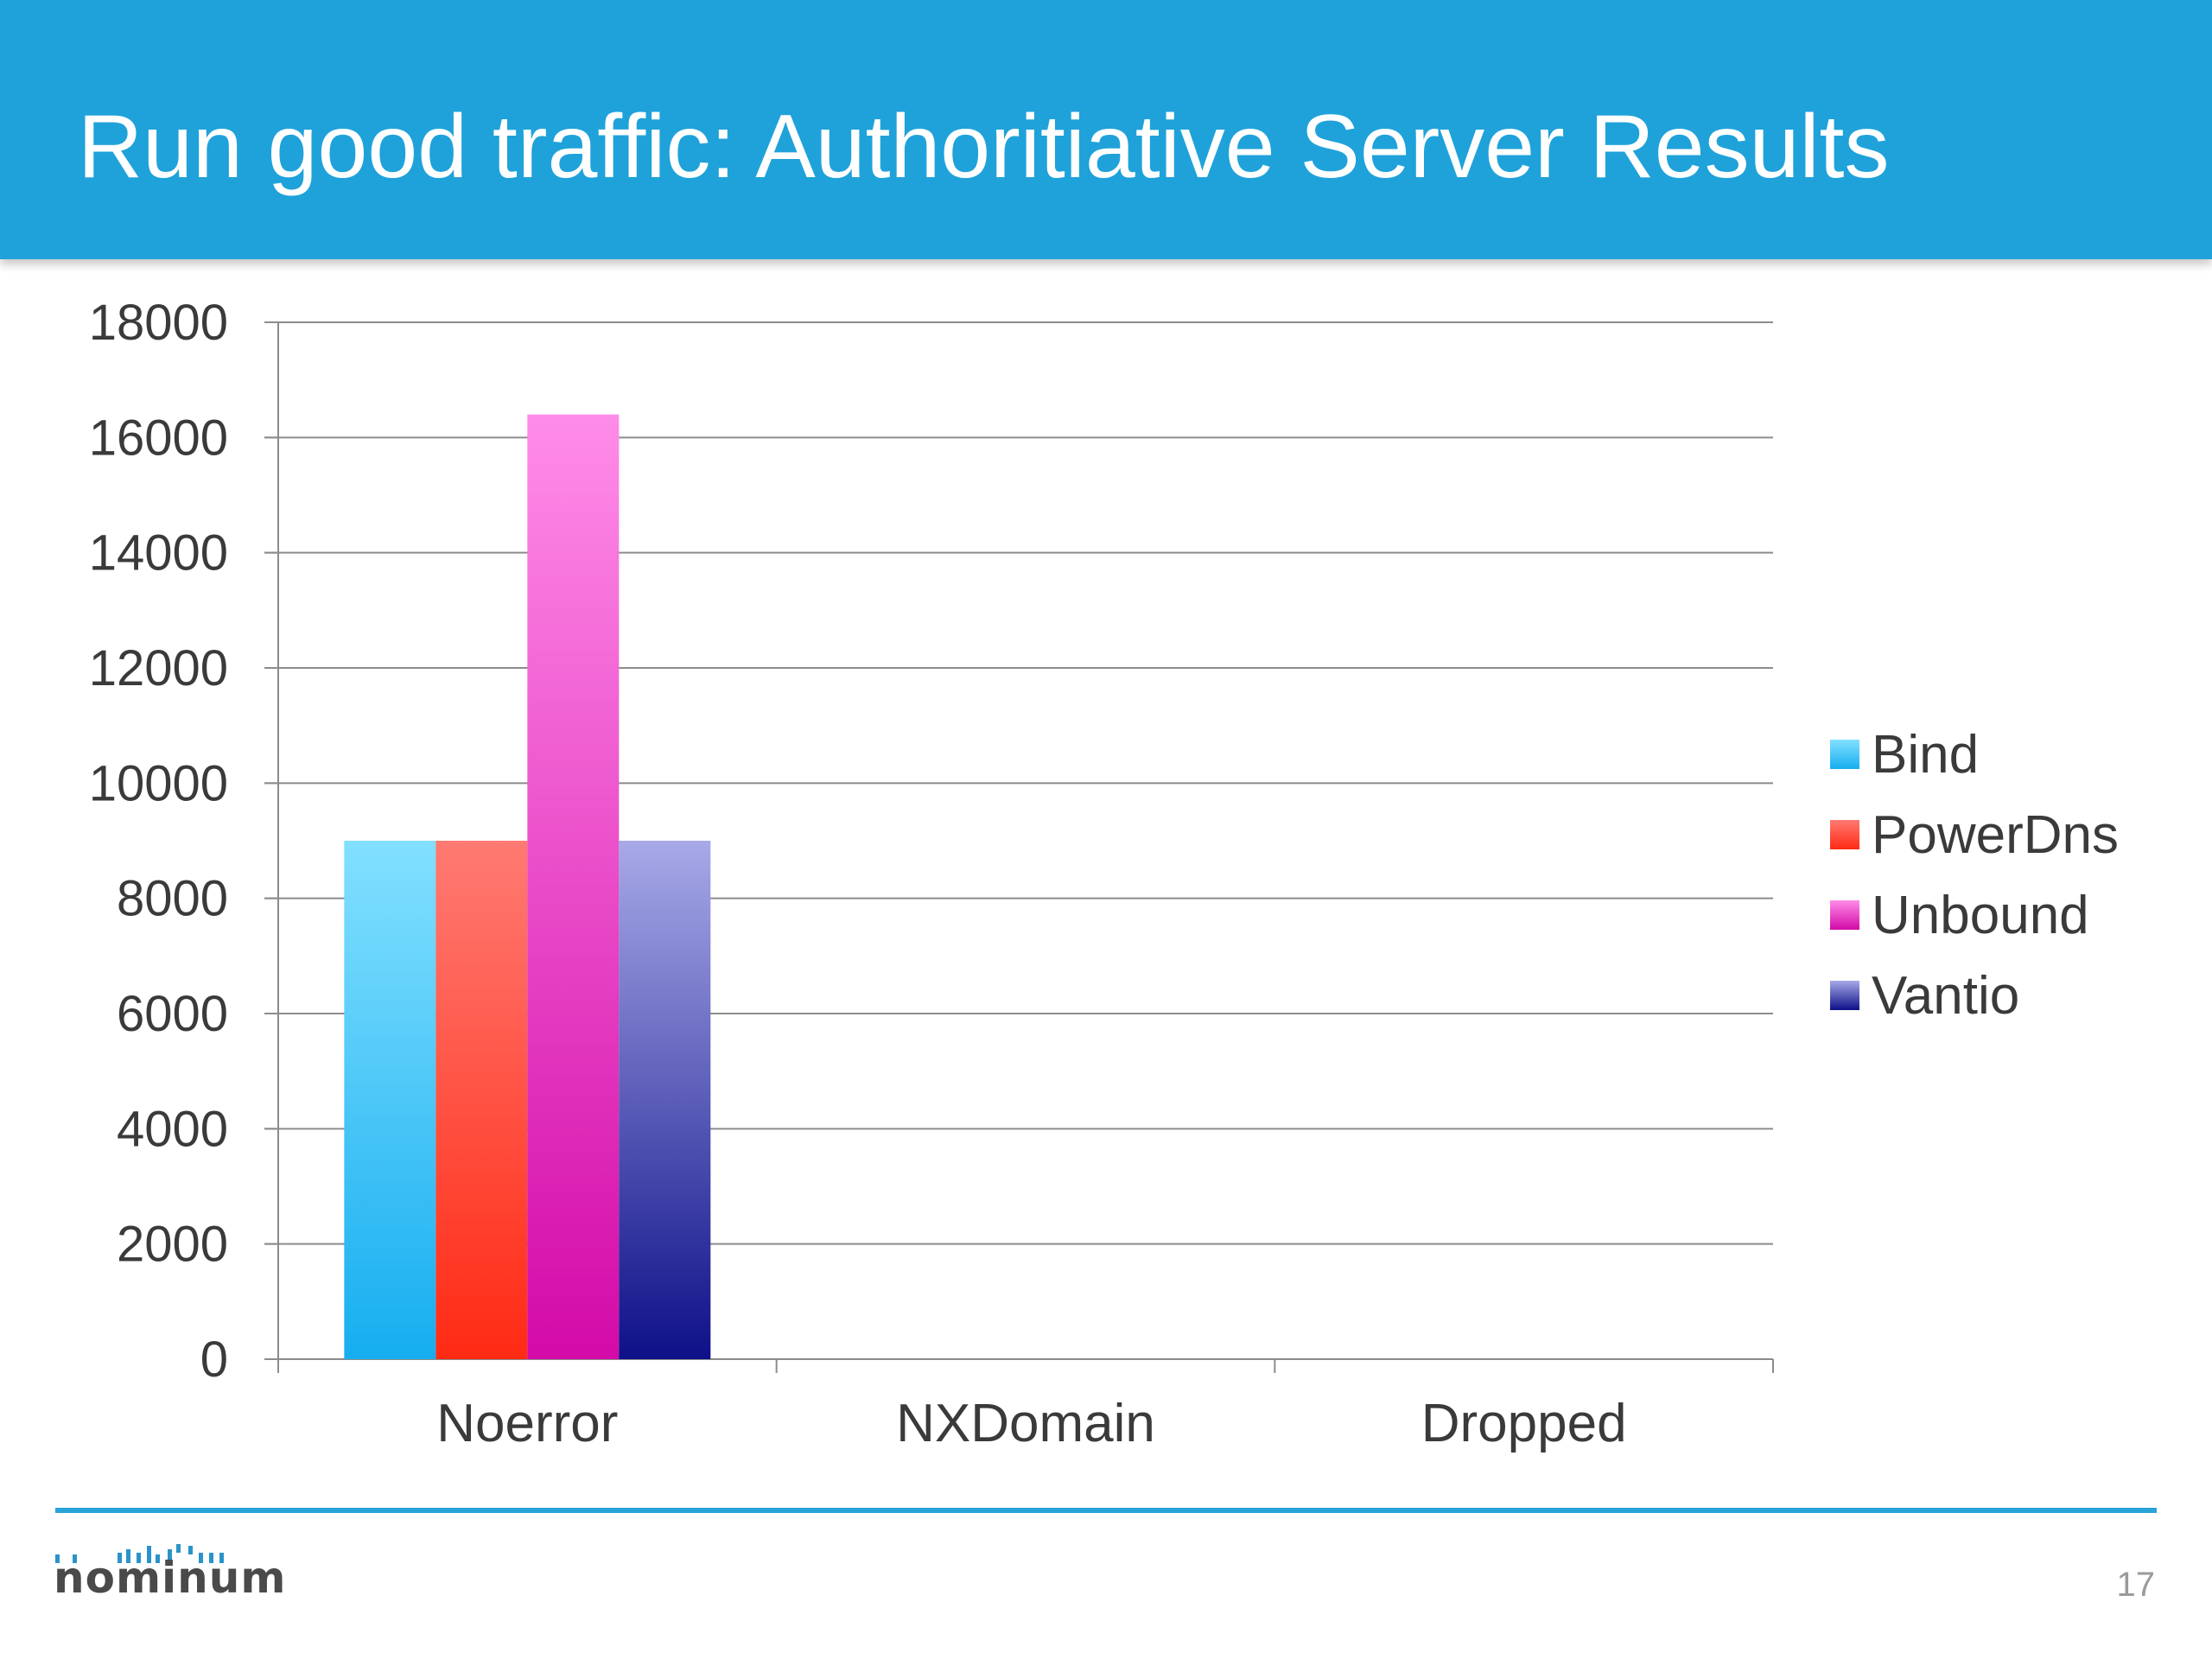 The image size is (2212, 1659). What do you see at coordinates (172, 1129) in the screenshot?
I see `y-tick-label: 4000` at bounding box center [172, 1129].